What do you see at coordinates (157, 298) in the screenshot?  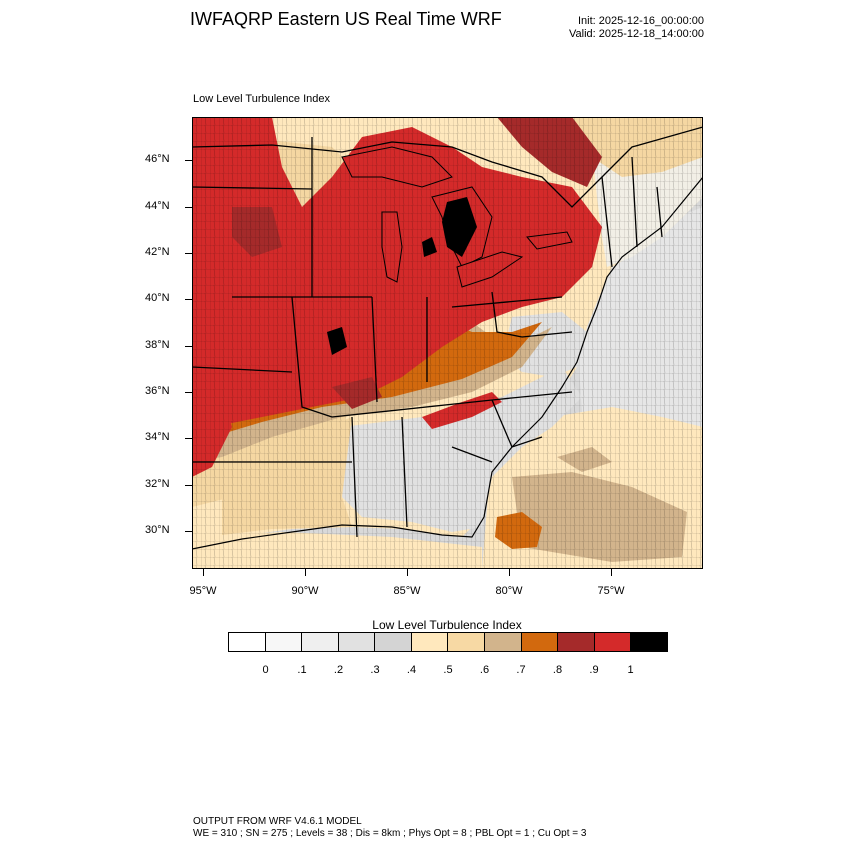 I see `lat-label-40: 40°N` at bounding box center [157, 298].